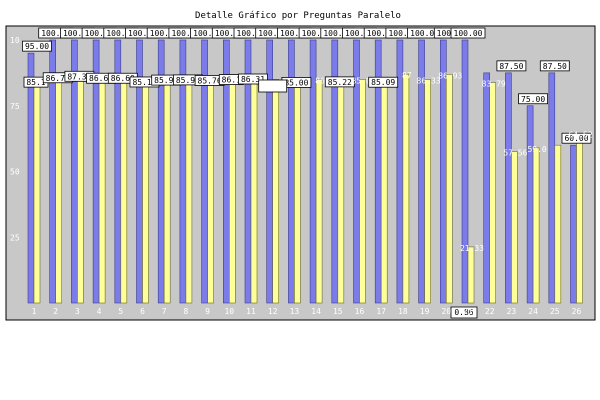 This screenshot has height=400, width=600. What do you see at coordinates (381, 311) in the screenshot?
I see `x-category-label: 17` at bounding box center [381, 311].